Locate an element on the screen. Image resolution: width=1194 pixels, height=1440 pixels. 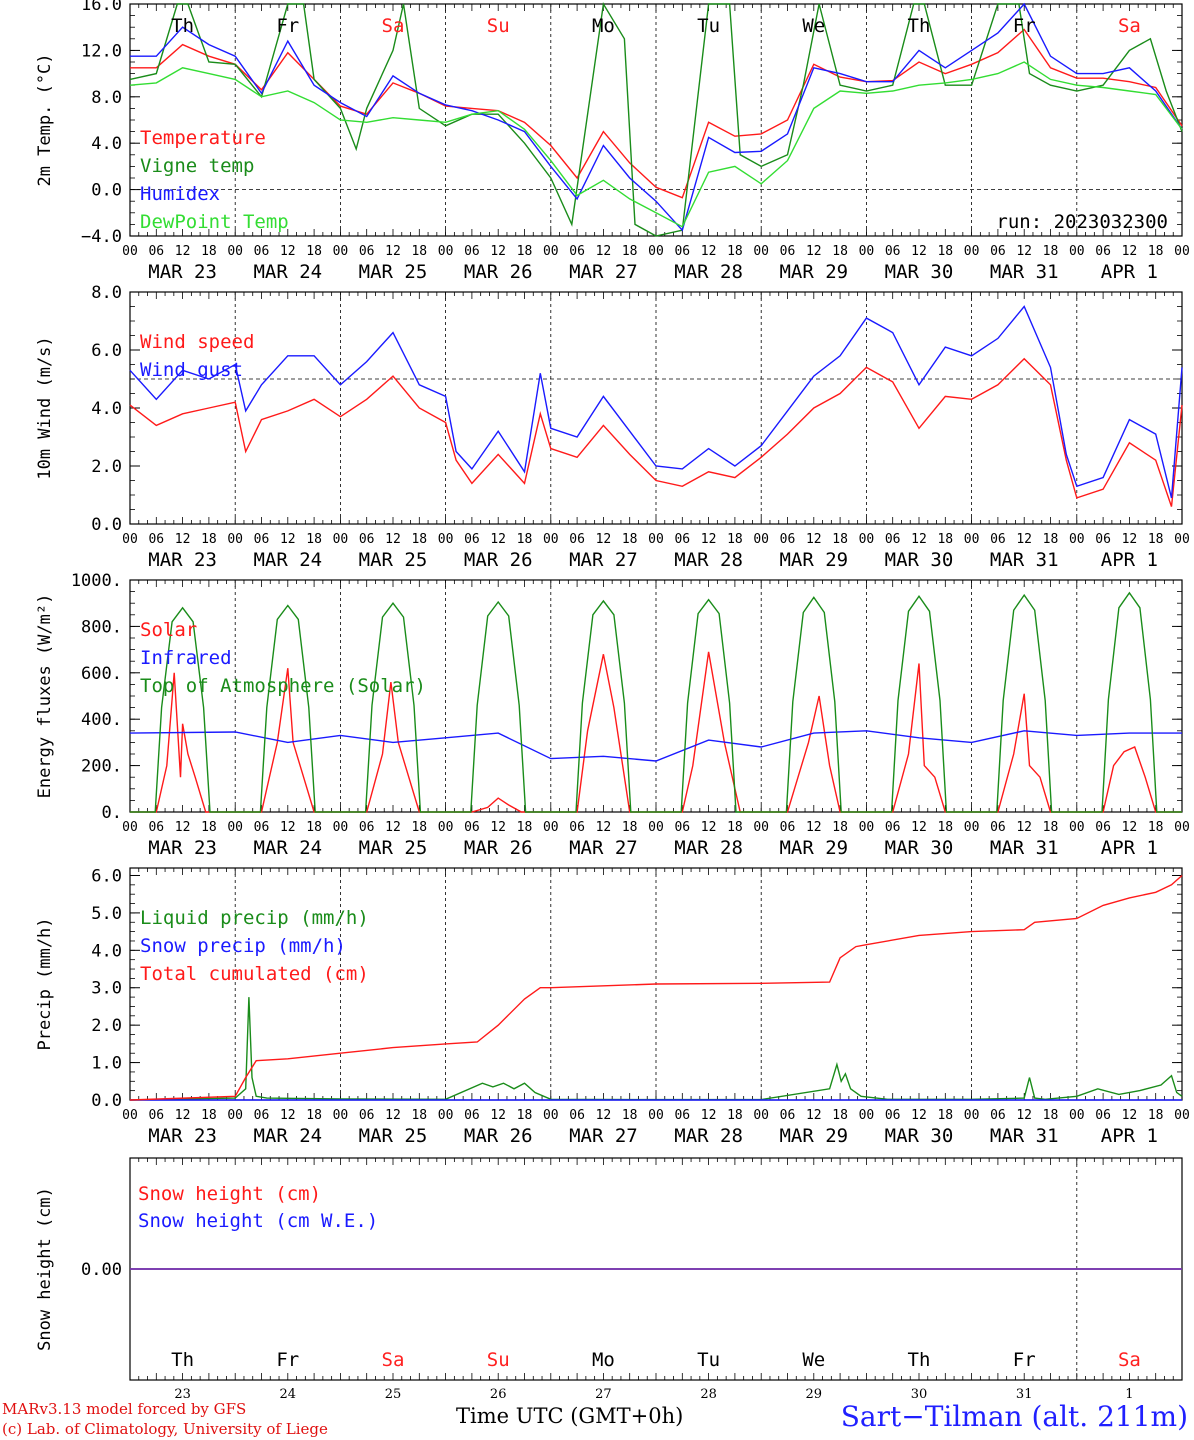
y-tick-label: 8.0 is located at coordinates (106, 98).